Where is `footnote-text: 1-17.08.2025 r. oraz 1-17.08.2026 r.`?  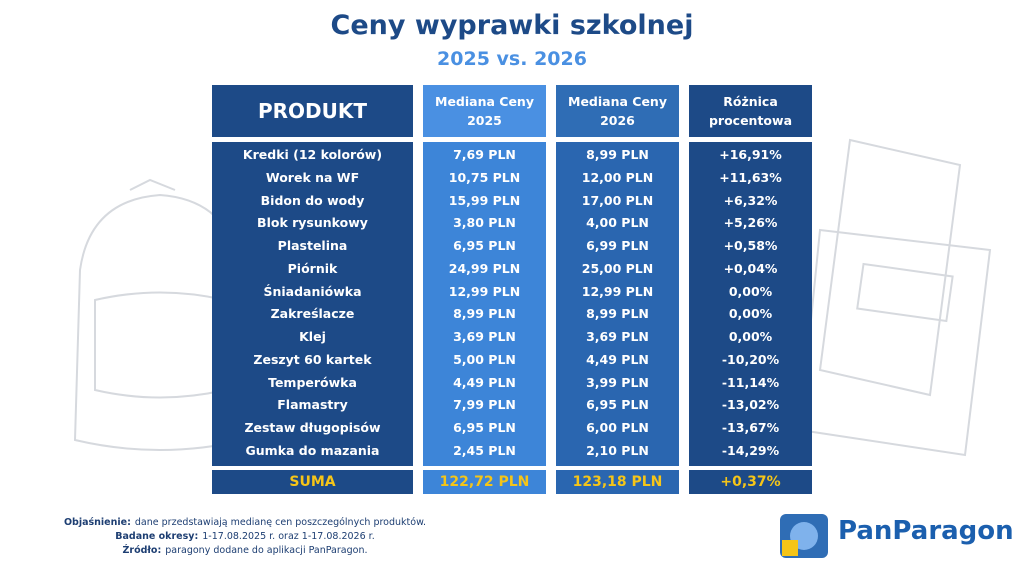 footnote-text: 1-17.08.2025 r. oraz 1-17.08.2026 r. is located at coordinates (288, 536).